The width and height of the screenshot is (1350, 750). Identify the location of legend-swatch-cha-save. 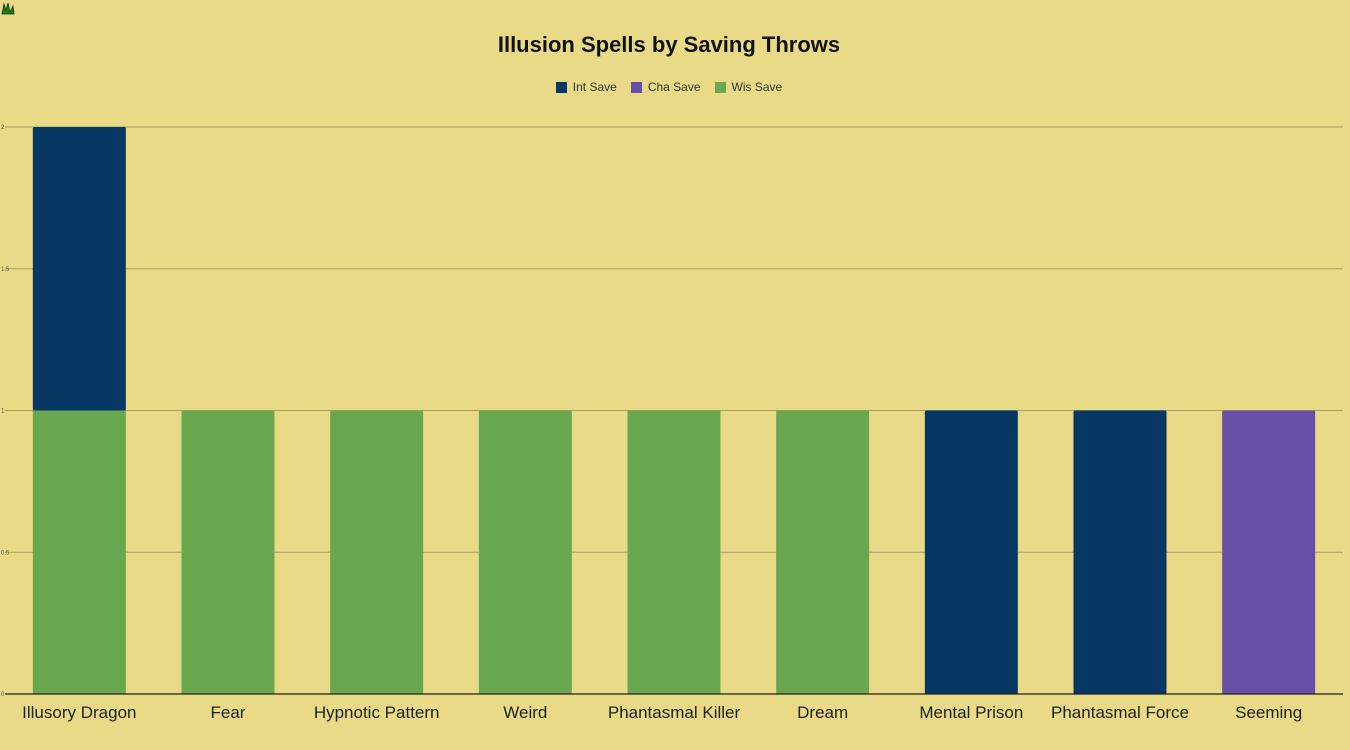
(636, 87).